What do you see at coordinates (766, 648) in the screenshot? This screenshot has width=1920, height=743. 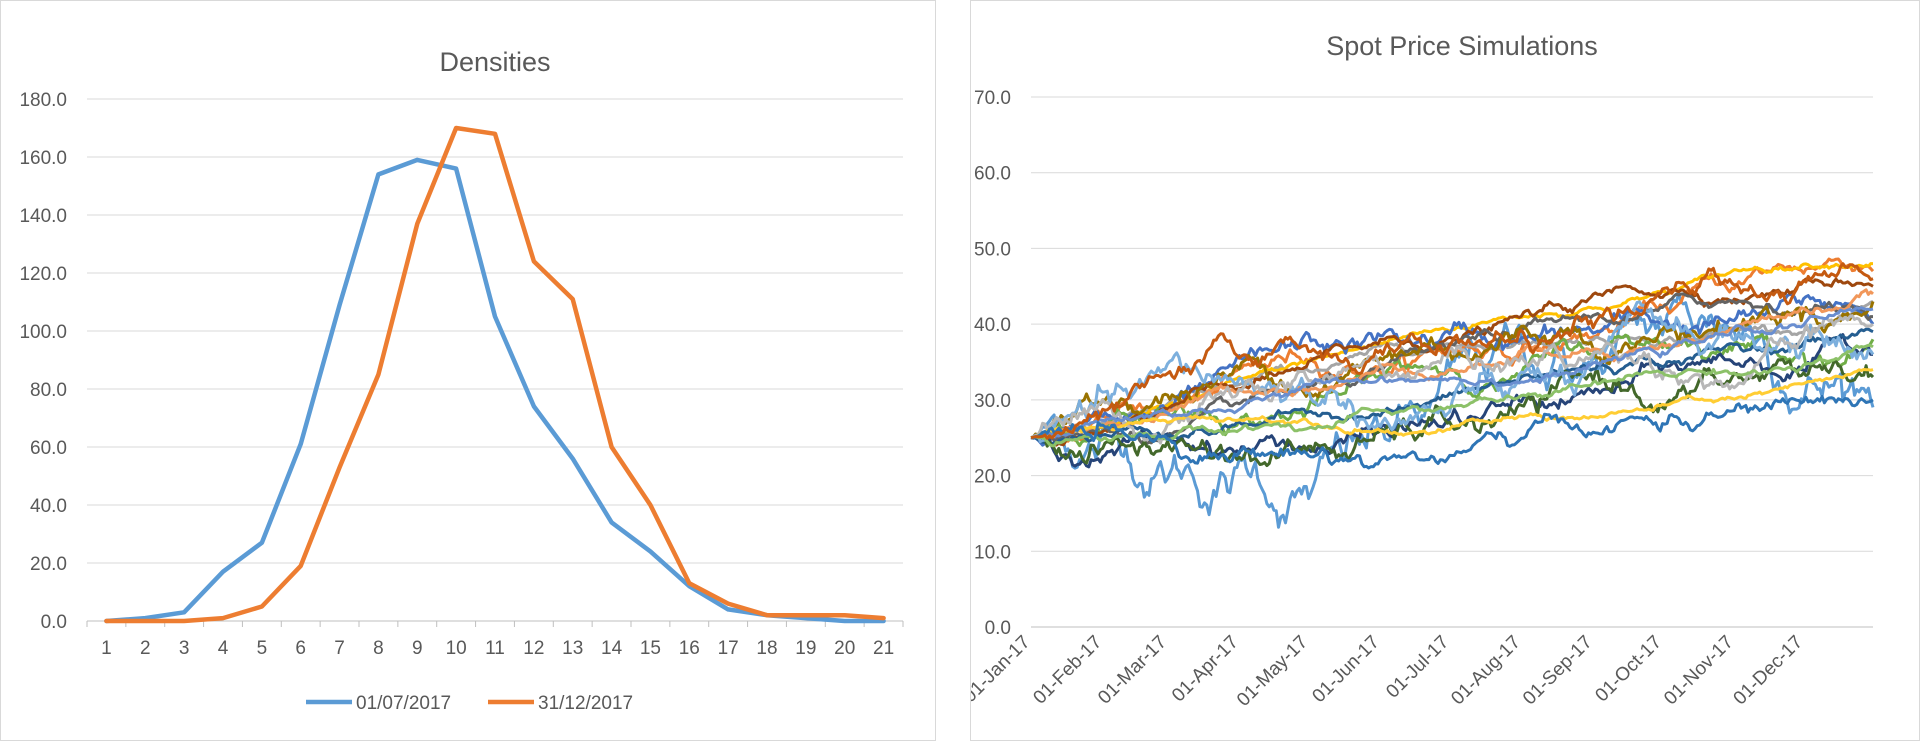 I see `x-tick-label: 18` at bounding box center [766, 648].